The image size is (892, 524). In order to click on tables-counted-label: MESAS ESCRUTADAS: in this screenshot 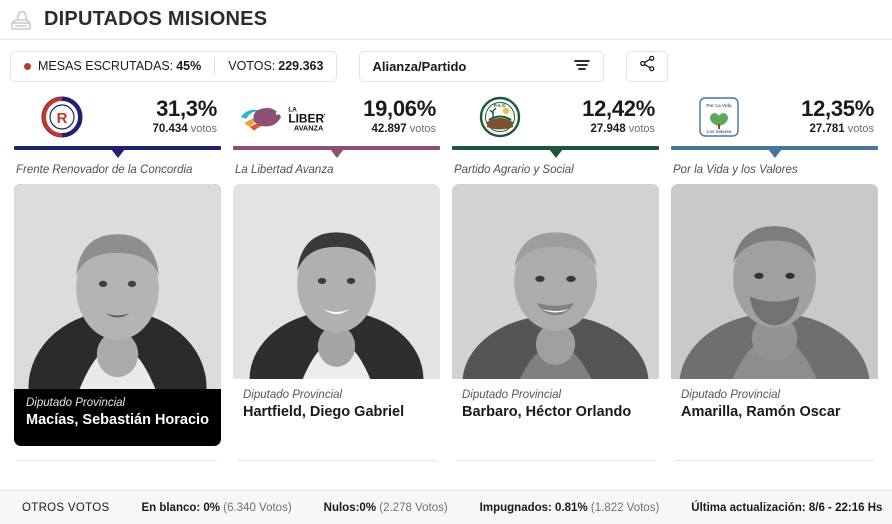, I will do `click(106, 66)`.